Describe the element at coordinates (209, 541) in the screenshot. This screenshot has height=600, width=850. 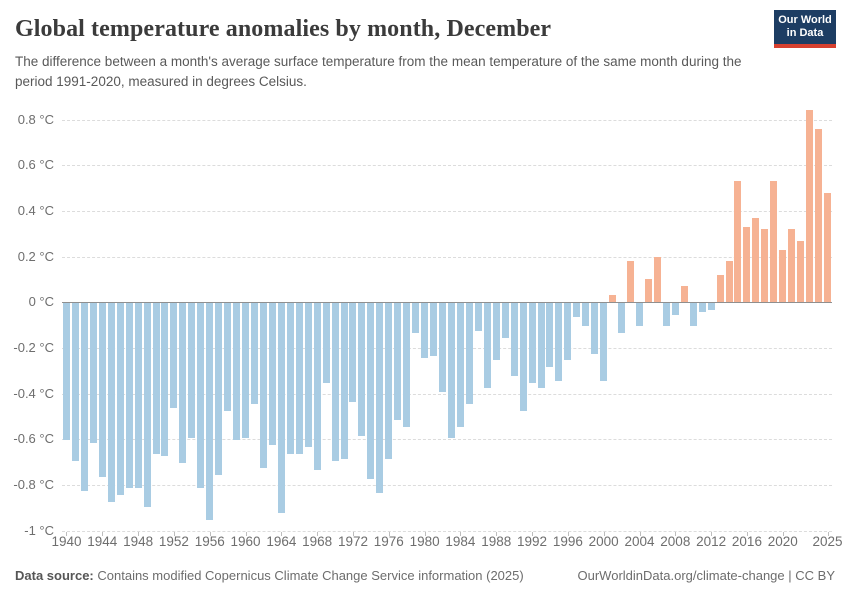
I see `x-axis-tick-label: 1956` at that location.